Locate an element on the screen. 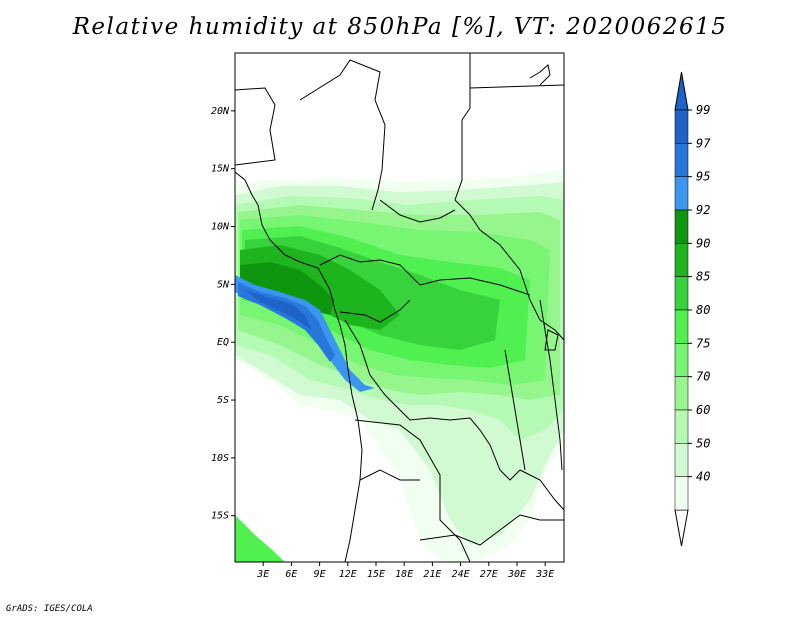 Image resolution: width=800 pixels, height=618 pixels. latitude-ticks: 20N 15N 10N 5N EQ 5S 10S 15S is located at coordinates (223, 314).